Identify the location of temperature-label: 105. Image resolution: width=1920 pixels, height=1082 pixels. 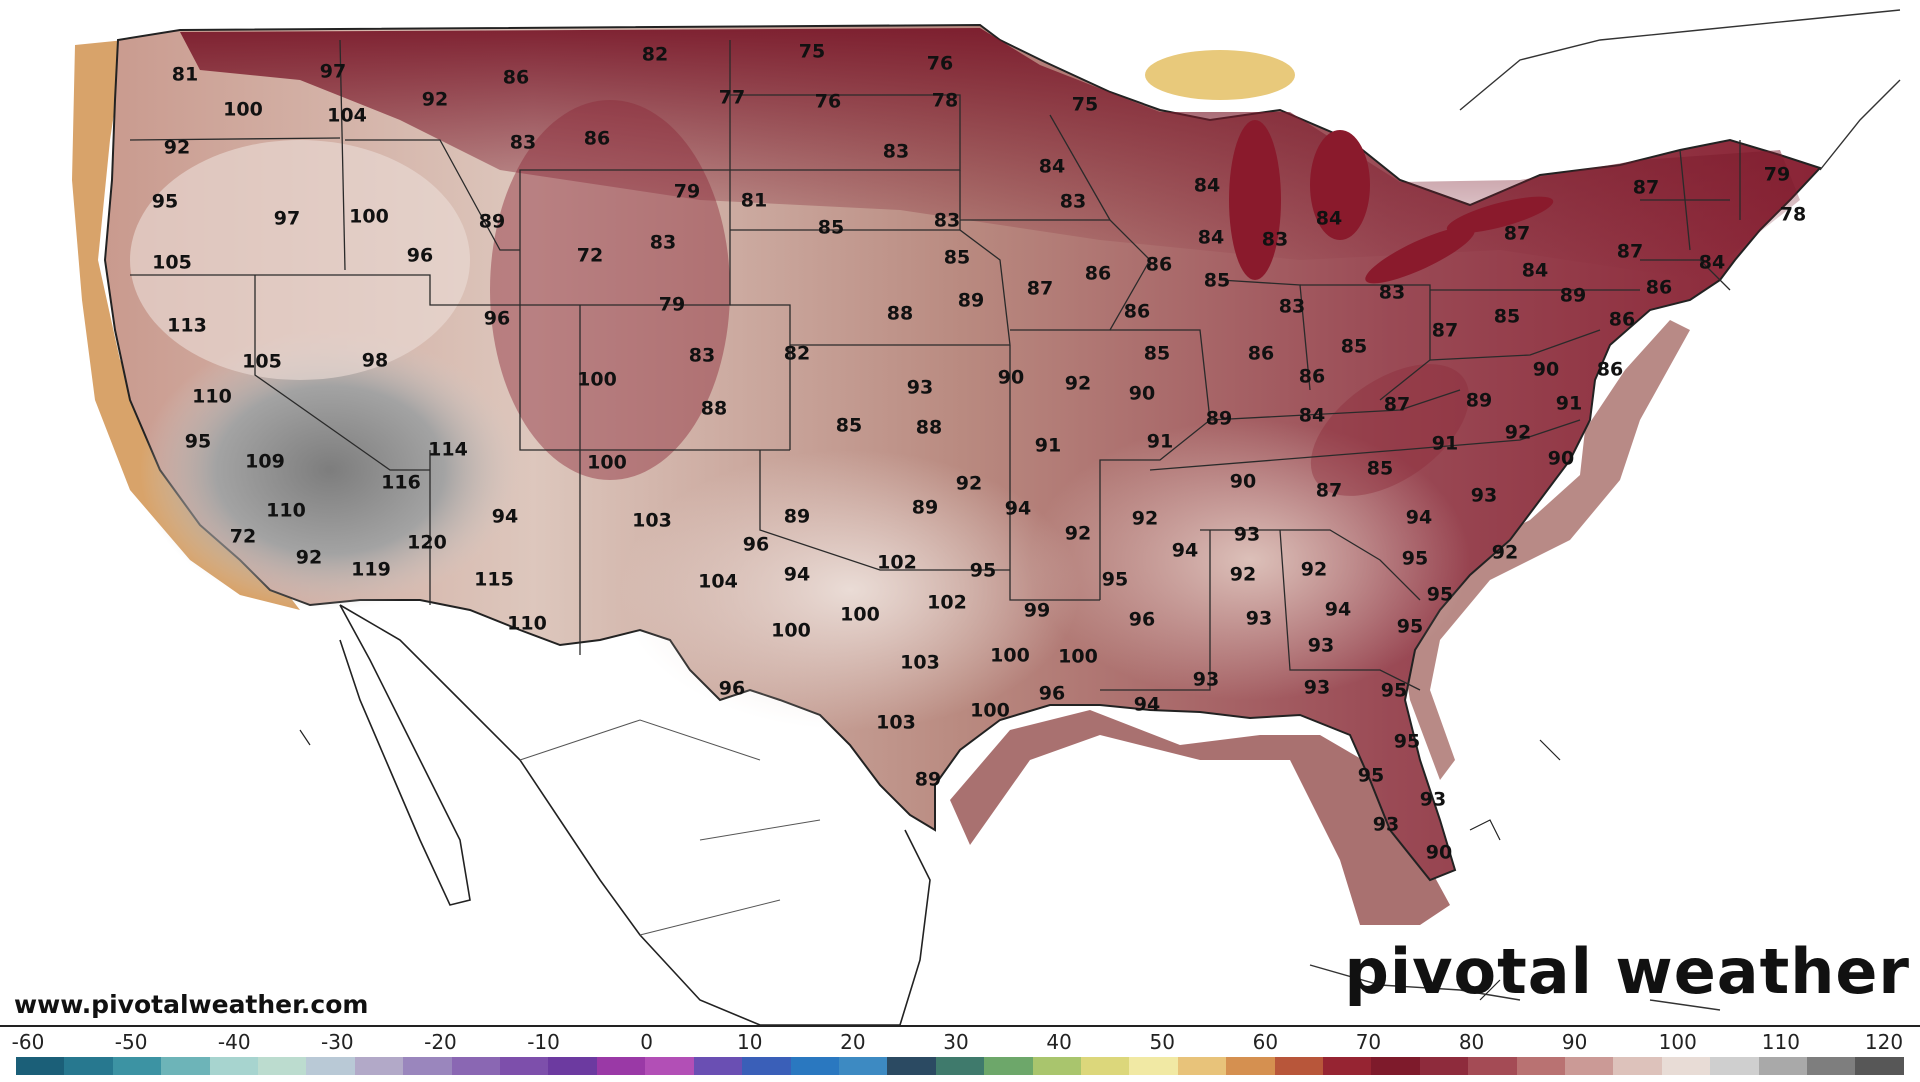
(262, 361).